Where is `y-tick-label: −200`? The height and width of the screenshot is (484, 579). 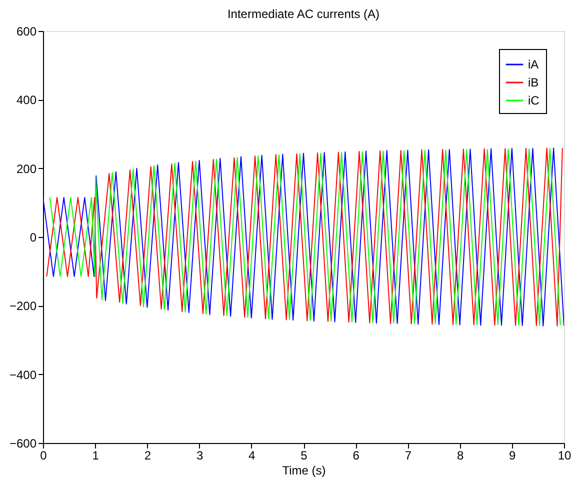 y-tick-label: −200 is located at coordinates (23, 306).